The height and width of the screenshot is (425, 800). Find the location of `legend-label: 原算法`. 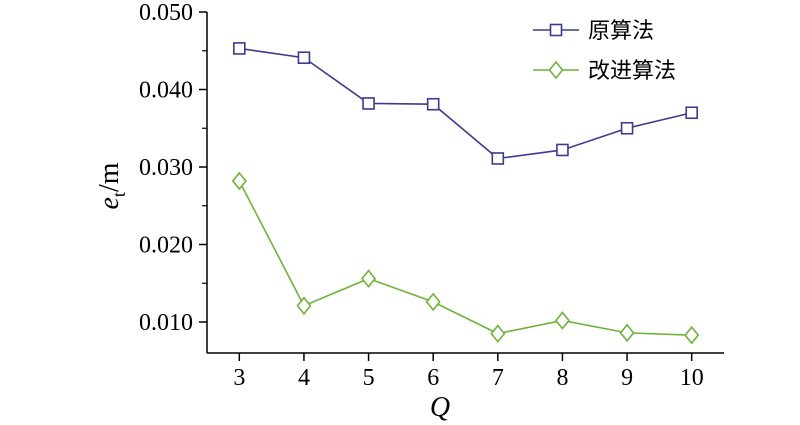

legend-label: 原算法 is located at coordinates (621, 31).